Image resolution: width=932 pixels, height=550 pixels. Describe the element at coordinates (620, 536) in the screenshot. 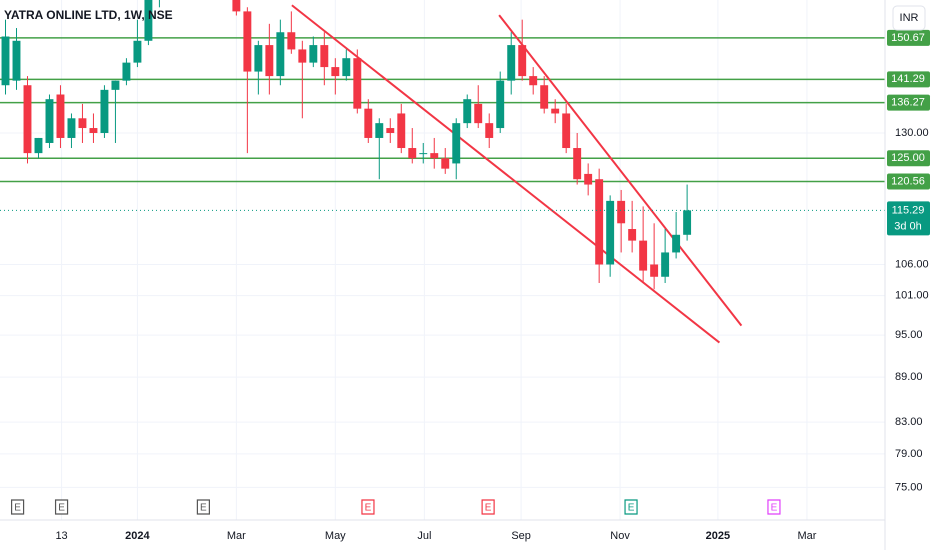

I see `x-tick-label: Nov` at that location.